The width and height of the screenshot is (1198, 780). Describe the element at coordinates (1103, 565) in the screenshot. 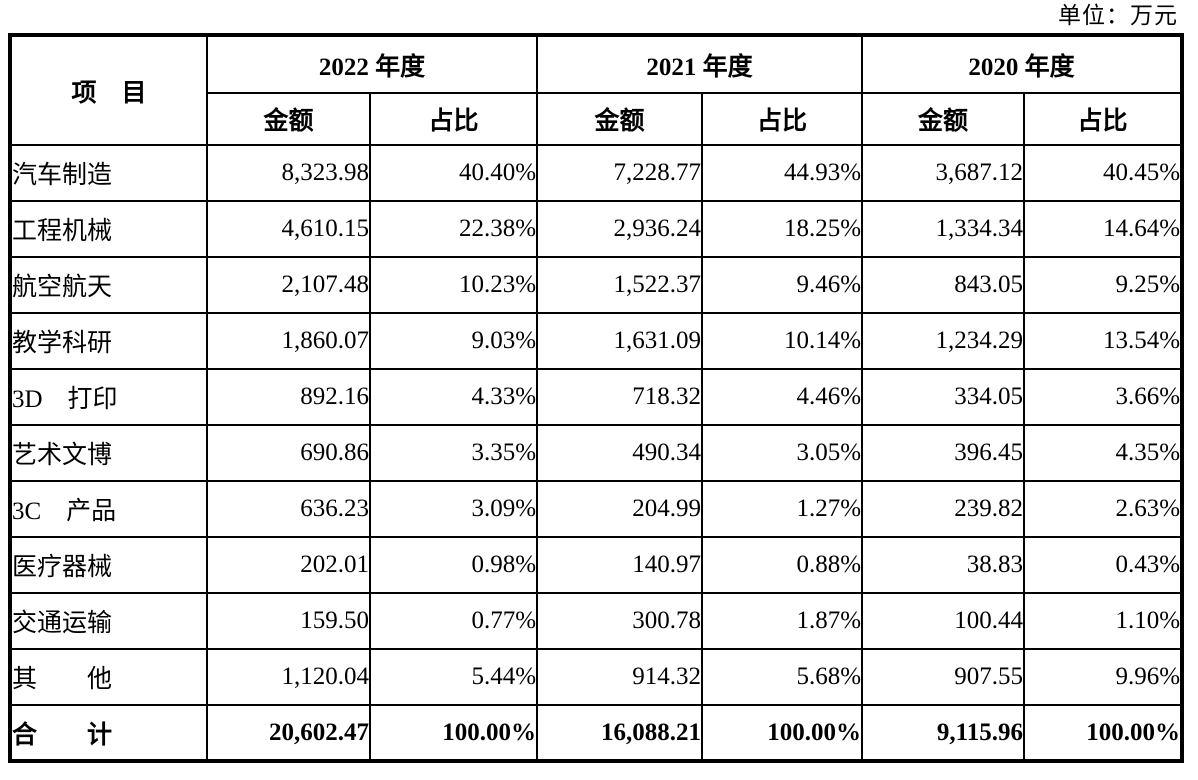

I see `cell-ratio-2020: 0.43%` at that location.